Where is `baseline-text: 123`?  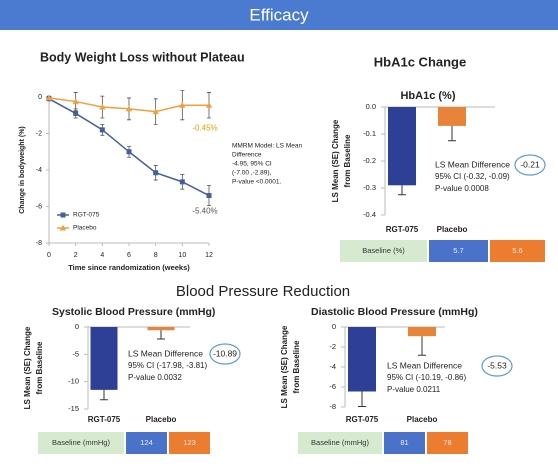
baseline-text: 123 is located at coordinates (189, 442).